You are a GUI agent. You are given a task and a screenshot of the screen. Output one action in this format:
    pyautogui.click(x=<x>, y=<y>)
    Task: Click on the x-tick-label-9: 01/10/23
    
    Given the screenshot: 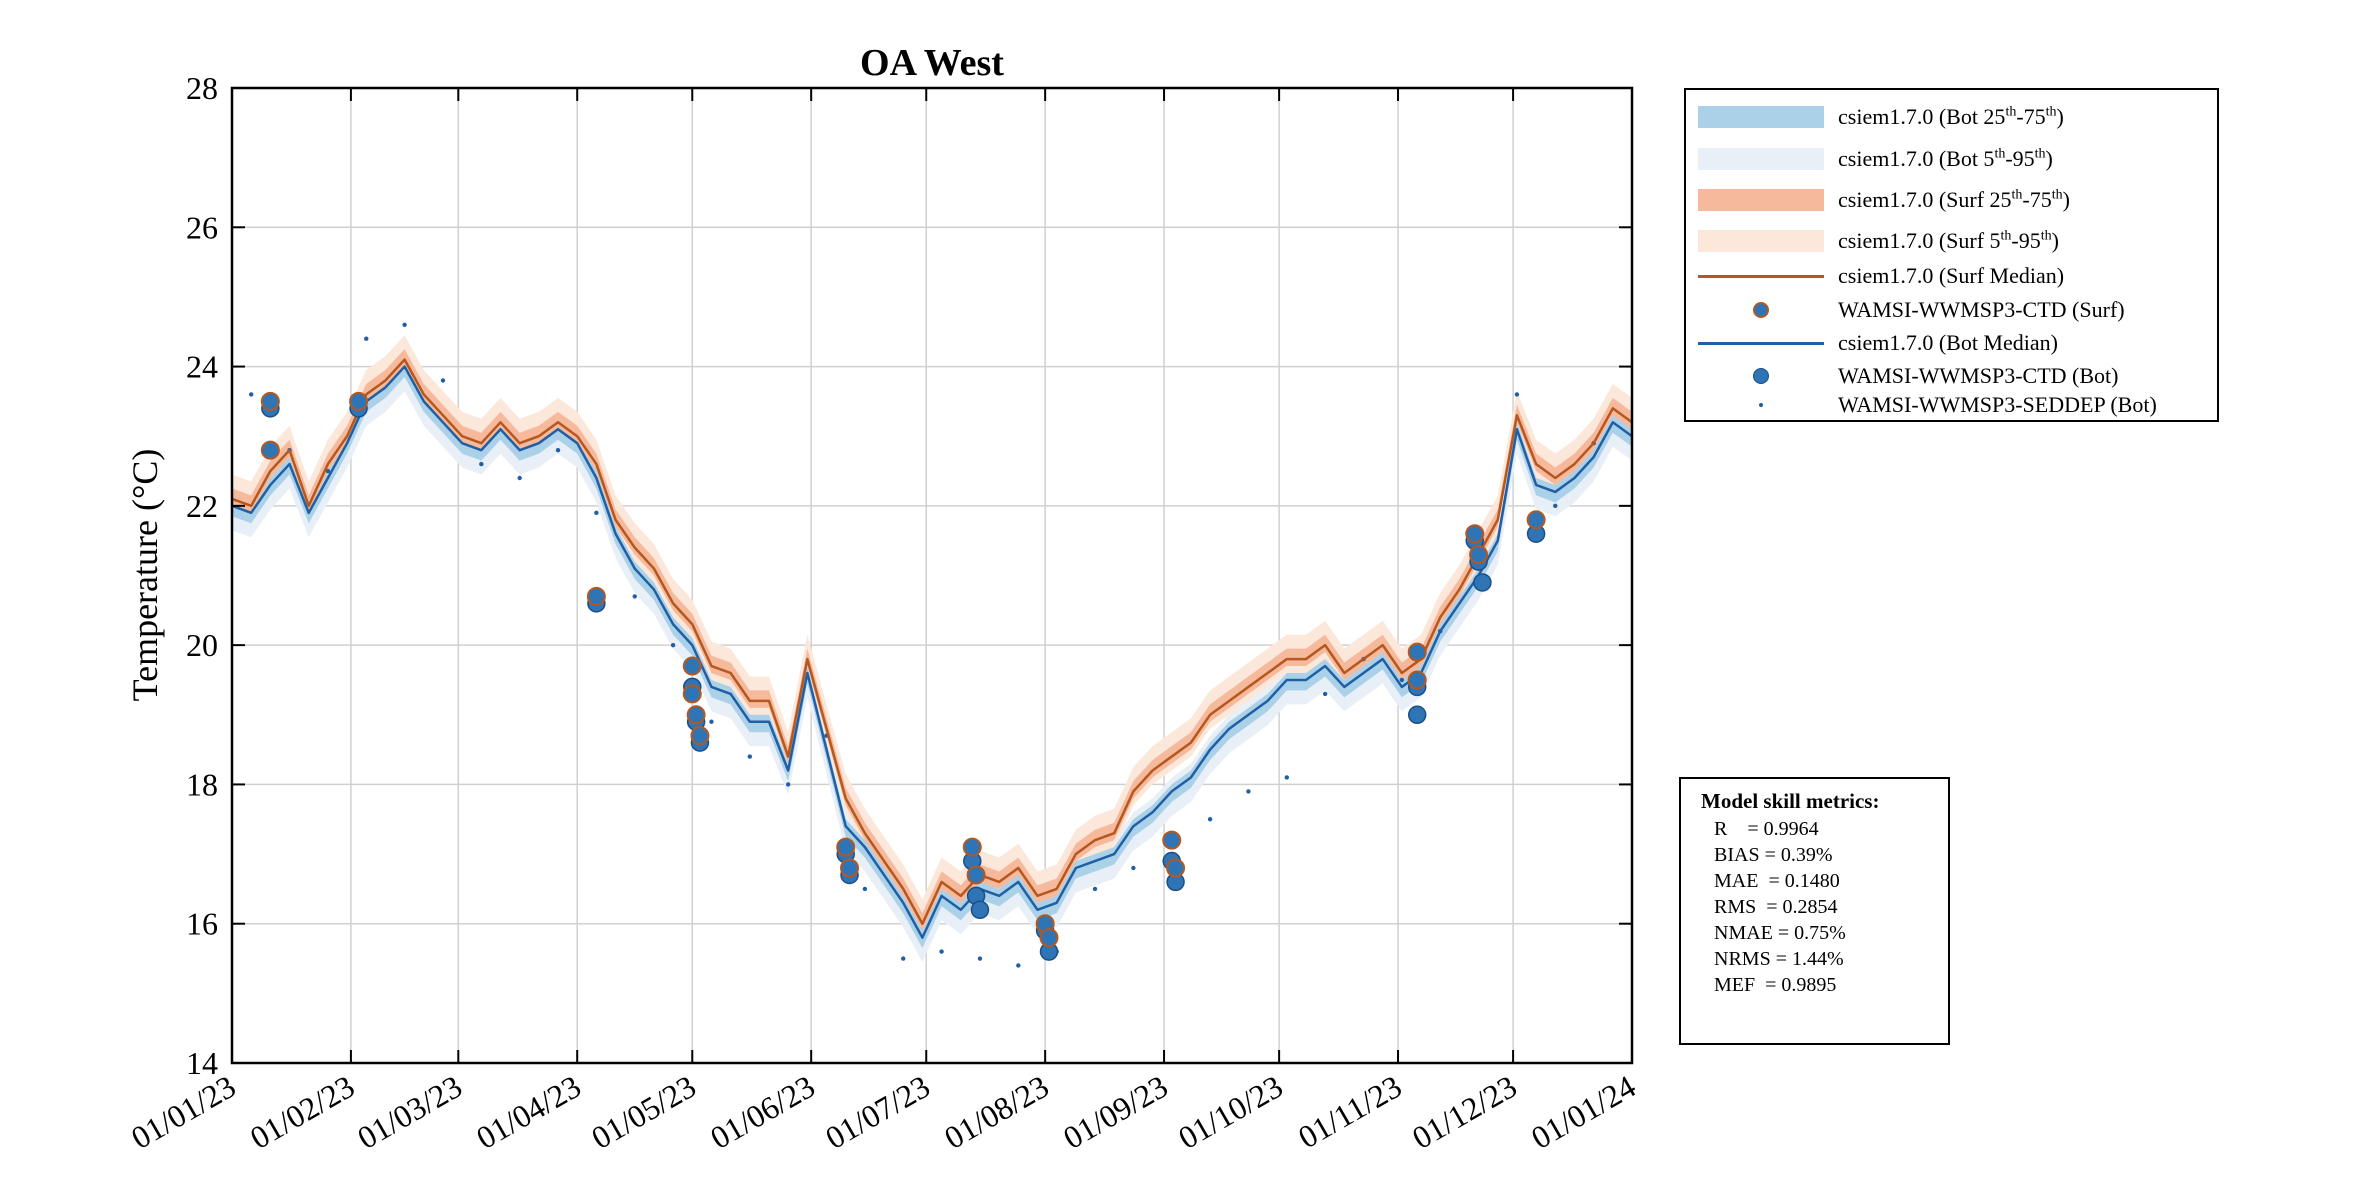 What is the action you would take?
    pyautogui.click(x=1230, y=1112)
    